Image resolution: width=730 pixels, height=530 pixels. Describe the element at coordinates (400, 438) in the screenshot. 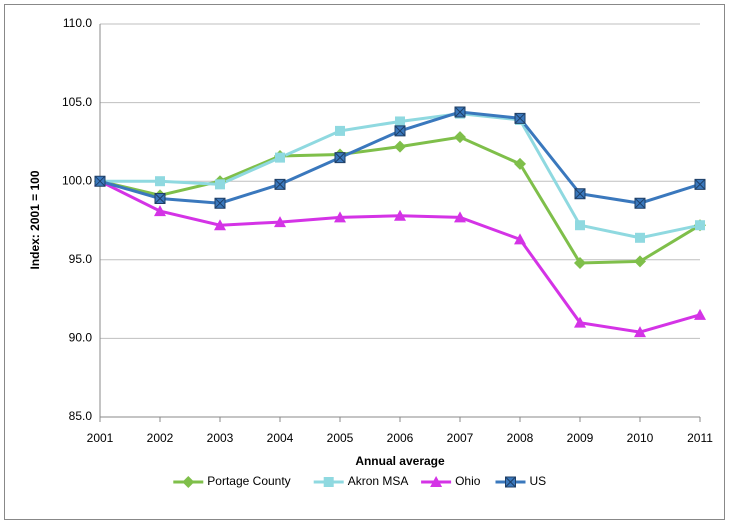

I see `x-tick-label: 2006` at that location.